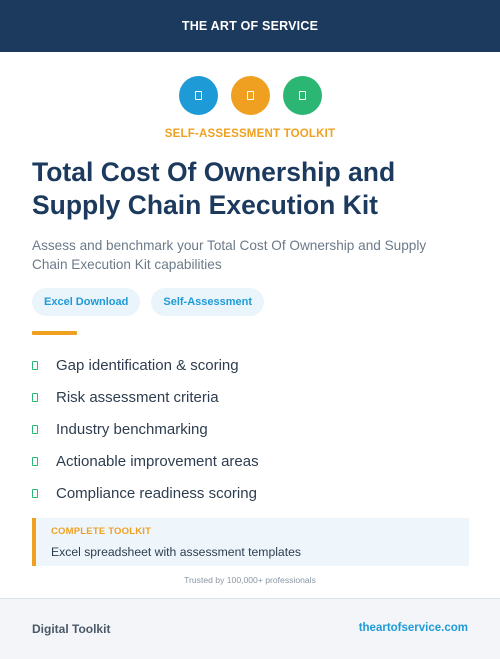 This screenshot has height=659, width=500. I want to click on header-bar: THE ART OF SERVICE, so click(250, 26).